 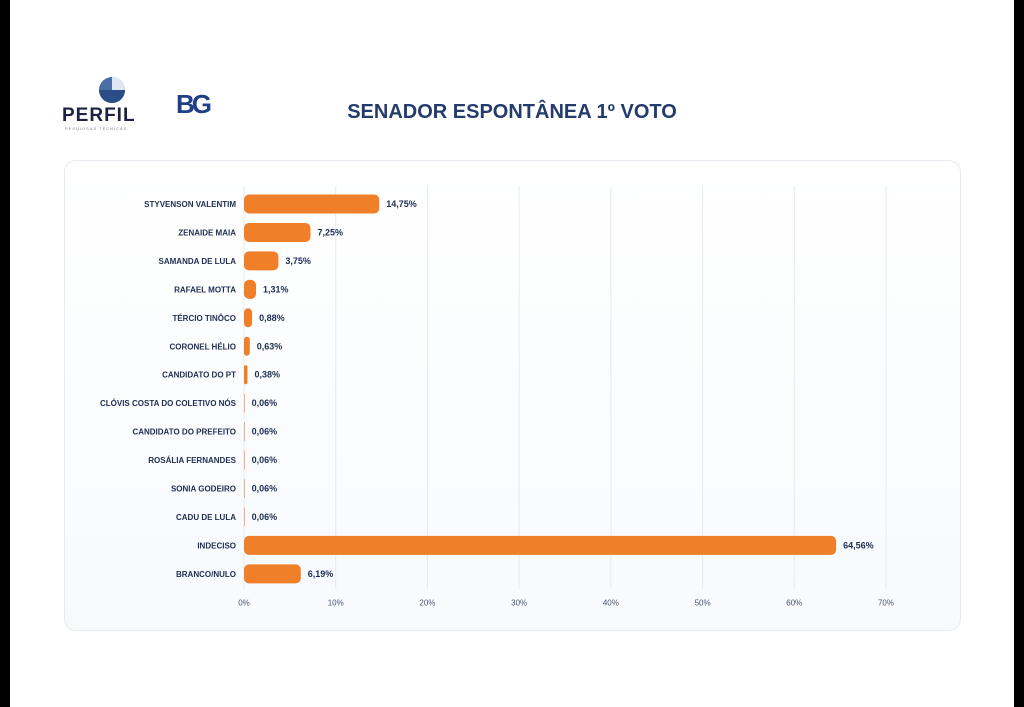 What do you see at coordinates (99, 115) in the screenshot?
I see `perfil-logo-text: PERFIL` at bounding box center [99, 115].